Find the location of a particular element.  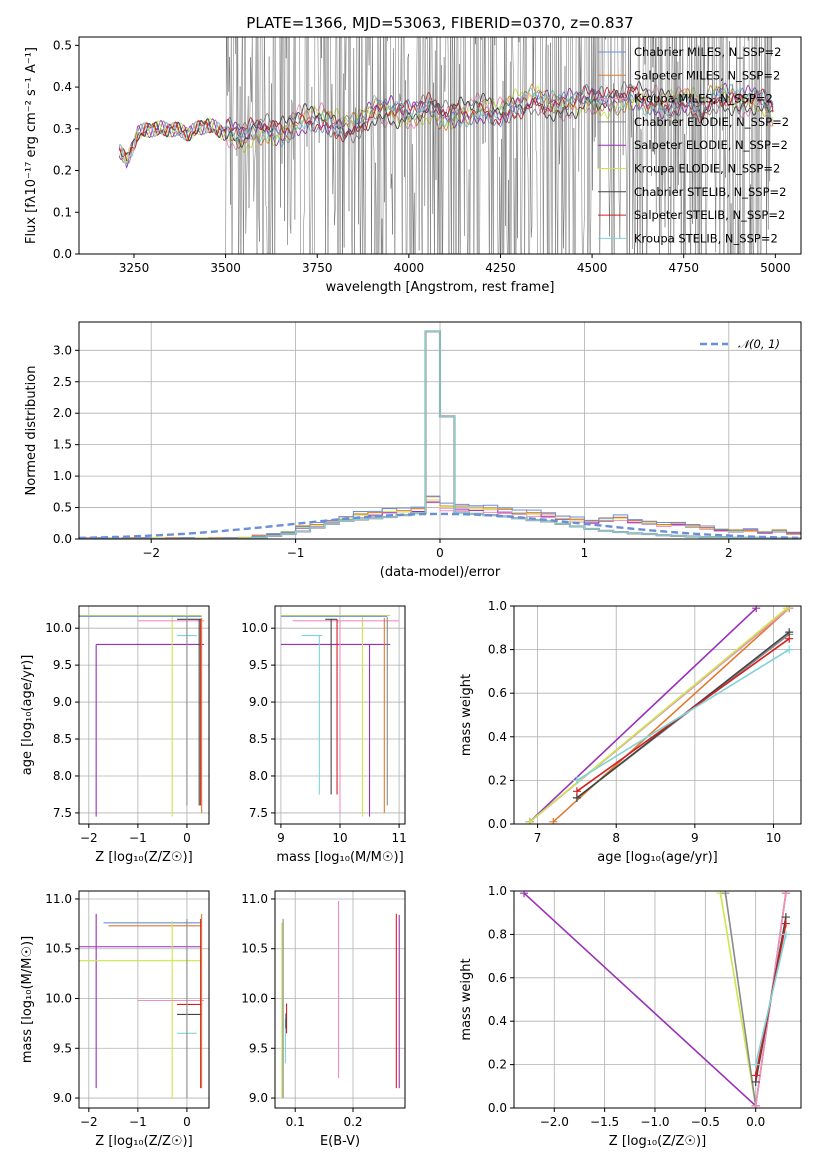

y-axis-label: mass weight is located at coordinates (466, 999).